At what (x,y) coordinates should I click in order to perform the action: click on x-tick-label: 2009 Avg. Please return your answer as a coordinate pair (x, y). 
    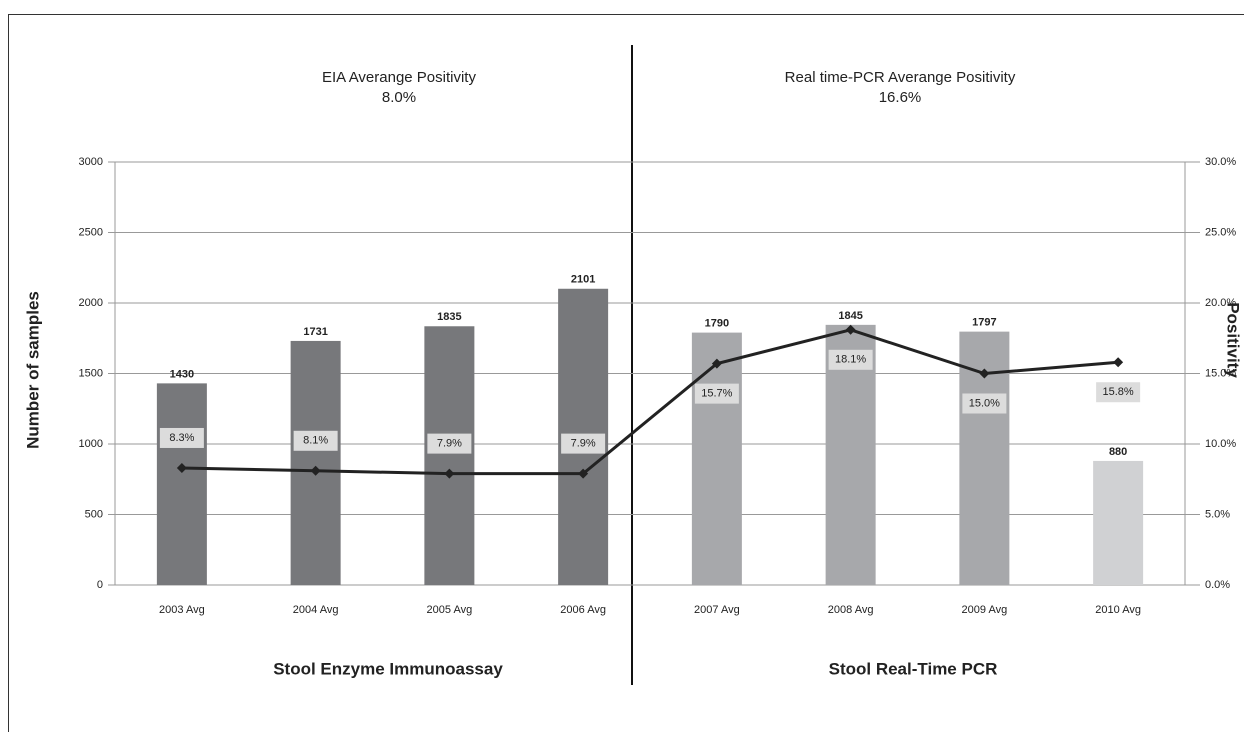
    Looking at the image, I should click on (985, 610).